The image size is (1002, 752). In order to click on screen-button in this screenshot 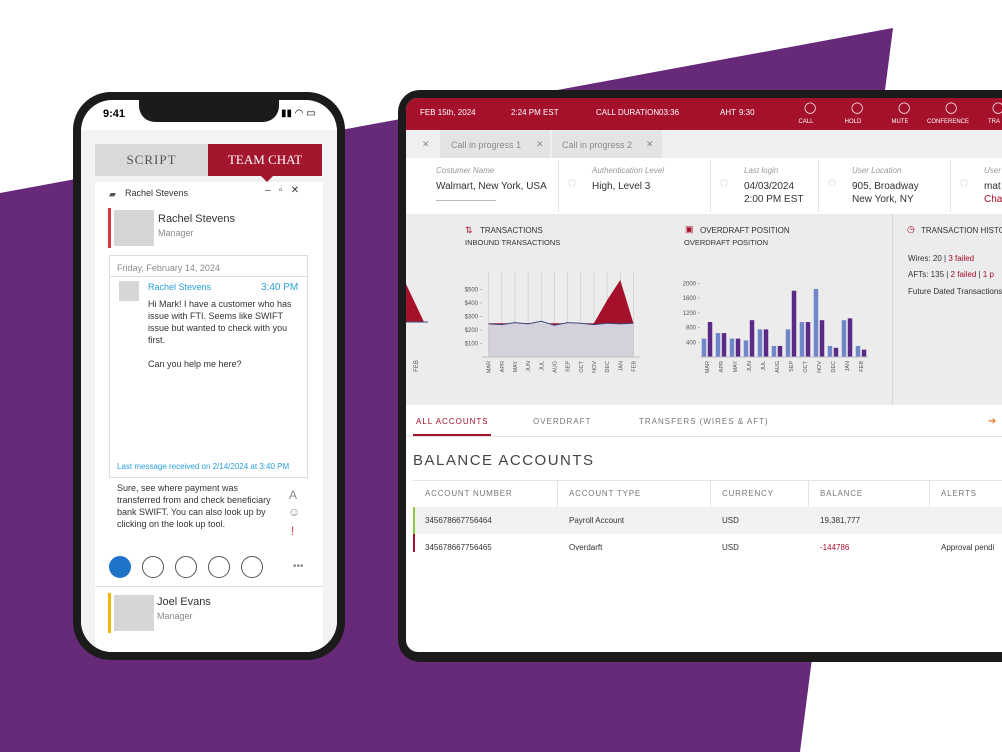, I will do `click(219, 567)`.